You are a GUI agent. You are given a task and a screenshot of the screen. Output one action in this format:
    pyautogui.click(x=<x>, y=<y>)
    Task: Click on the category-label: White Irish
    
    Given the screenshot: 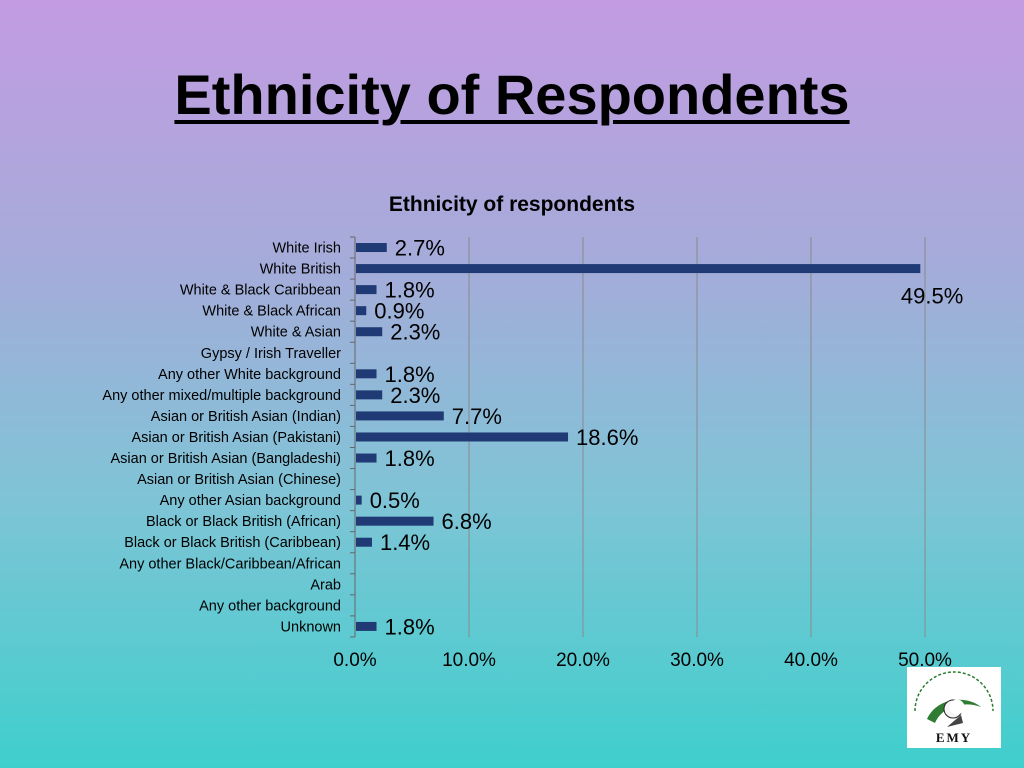 What is the action you would take?
    pyautogui.click(x=307, y=249)
    